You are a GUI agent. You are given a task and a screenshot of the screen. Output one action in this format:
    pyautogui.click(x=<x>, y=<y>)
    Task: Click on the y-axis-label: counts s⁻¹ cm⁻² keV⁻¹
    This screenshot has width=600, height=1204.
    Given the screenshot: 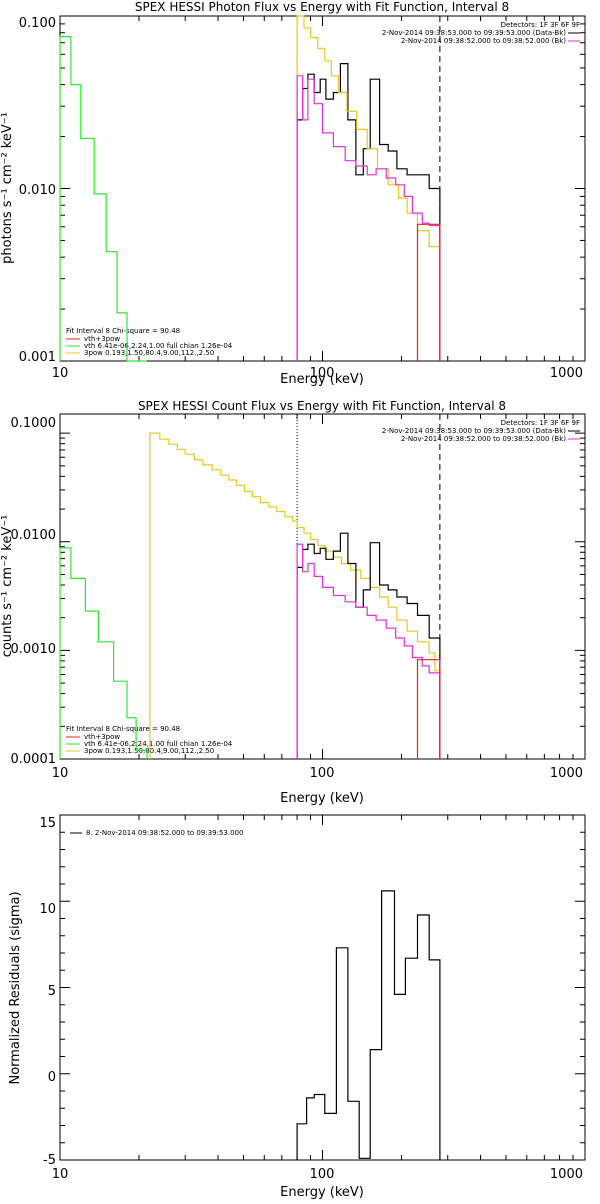 What is the action you would take?
    pyautogui.click(x=7, y=586)
    